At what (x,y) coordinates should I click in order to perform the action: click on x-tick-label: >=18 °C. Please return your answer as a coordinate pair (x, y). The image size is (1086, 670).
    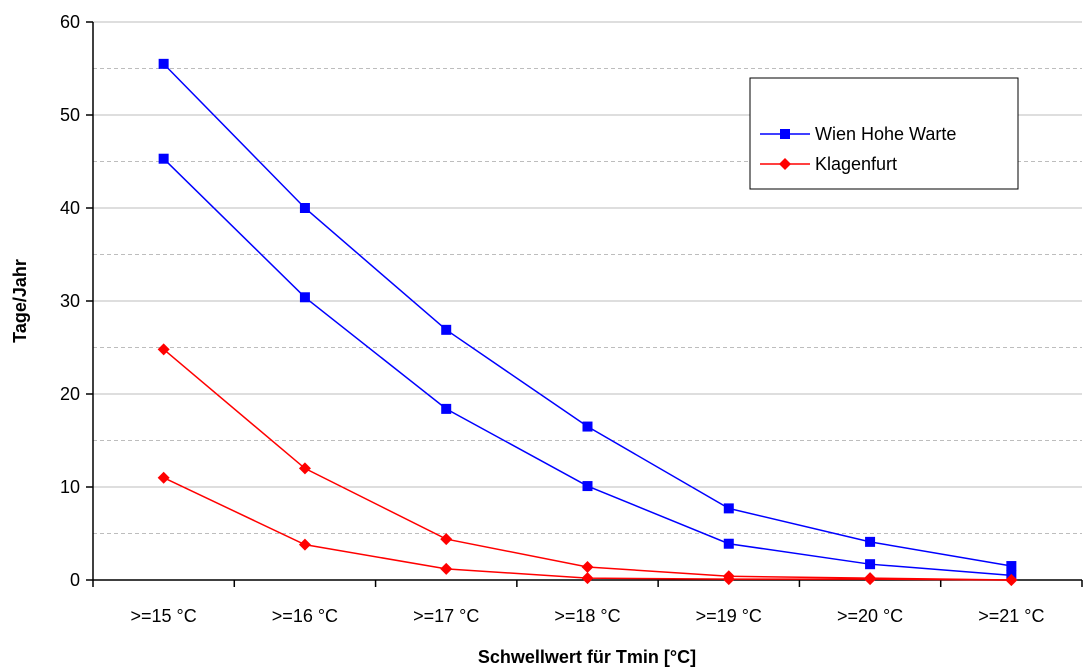
    Looking at the image, I should click on (587, 616).